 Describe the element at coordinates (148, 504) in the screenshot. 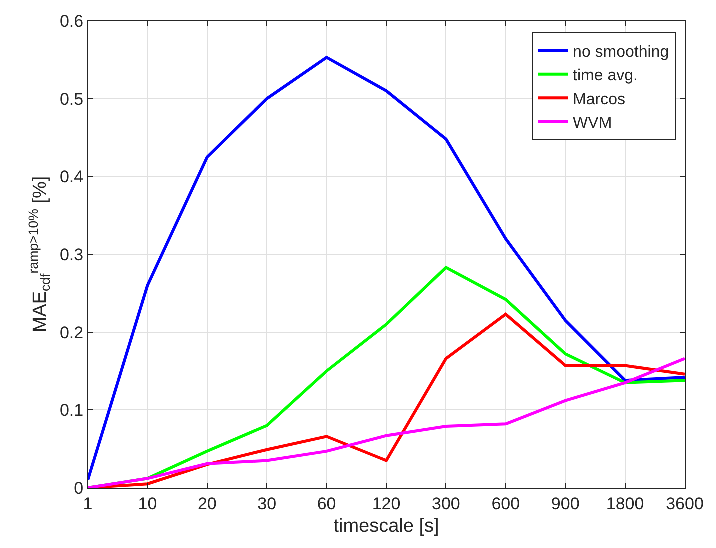

I see `x-tick-label: 10` at that location.